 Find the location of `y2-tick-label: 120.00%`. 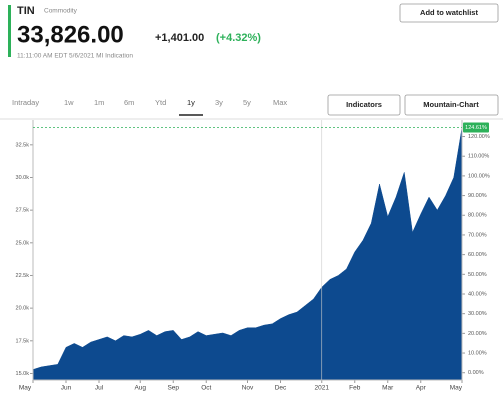

y2-tick-label: 120.00% is located at coordinates (479, 137).